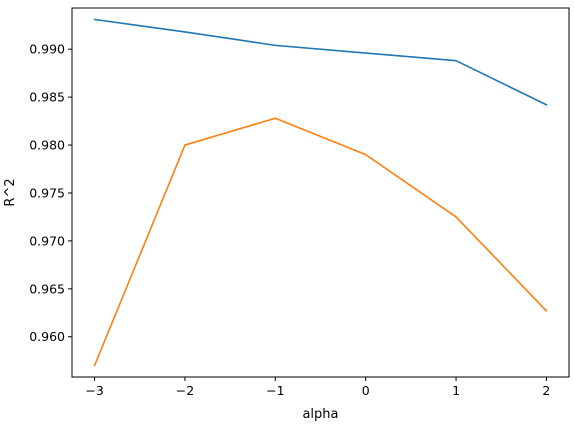 The image size is (574, 429). What do you see at coordinates (185, 390) in the screenshot?
I see `x-tick-label: −2` at bounding box center [185, 390].